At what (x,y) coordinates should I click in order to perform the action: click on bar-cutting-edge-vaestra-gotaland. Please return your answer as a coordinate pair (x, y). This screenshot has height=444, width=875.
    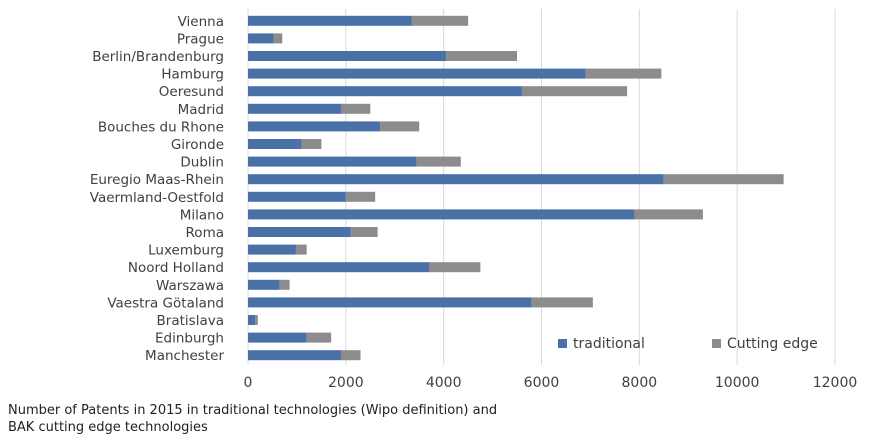
    Looking at the image, I should click on (562, 302).